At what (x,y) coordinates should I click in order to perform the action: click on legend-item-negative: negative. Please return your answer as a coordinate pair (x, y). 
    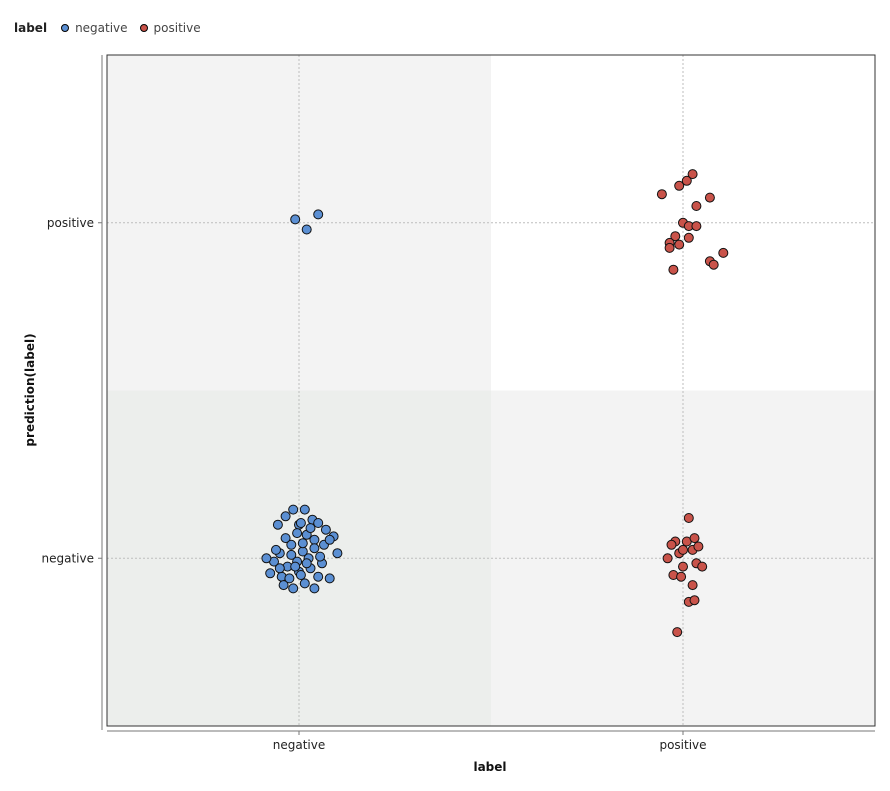
    Looking at the image, I should click on (94, 28).